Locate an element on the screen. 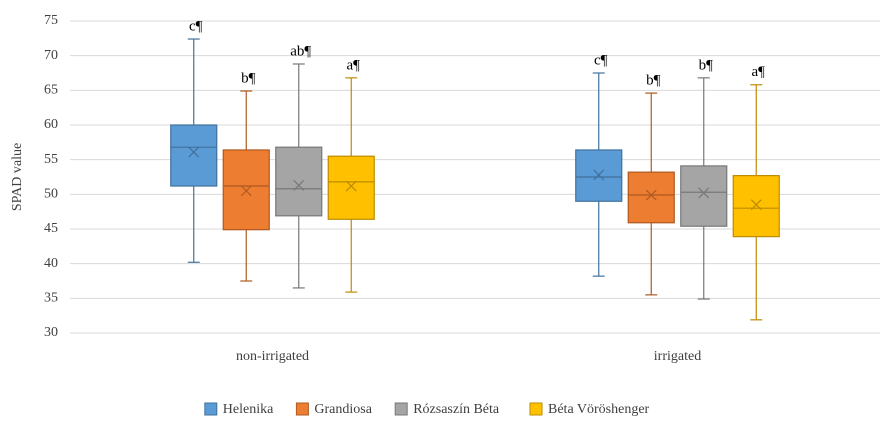  y-tick-label: 55 is located at coordinates (51, 159).